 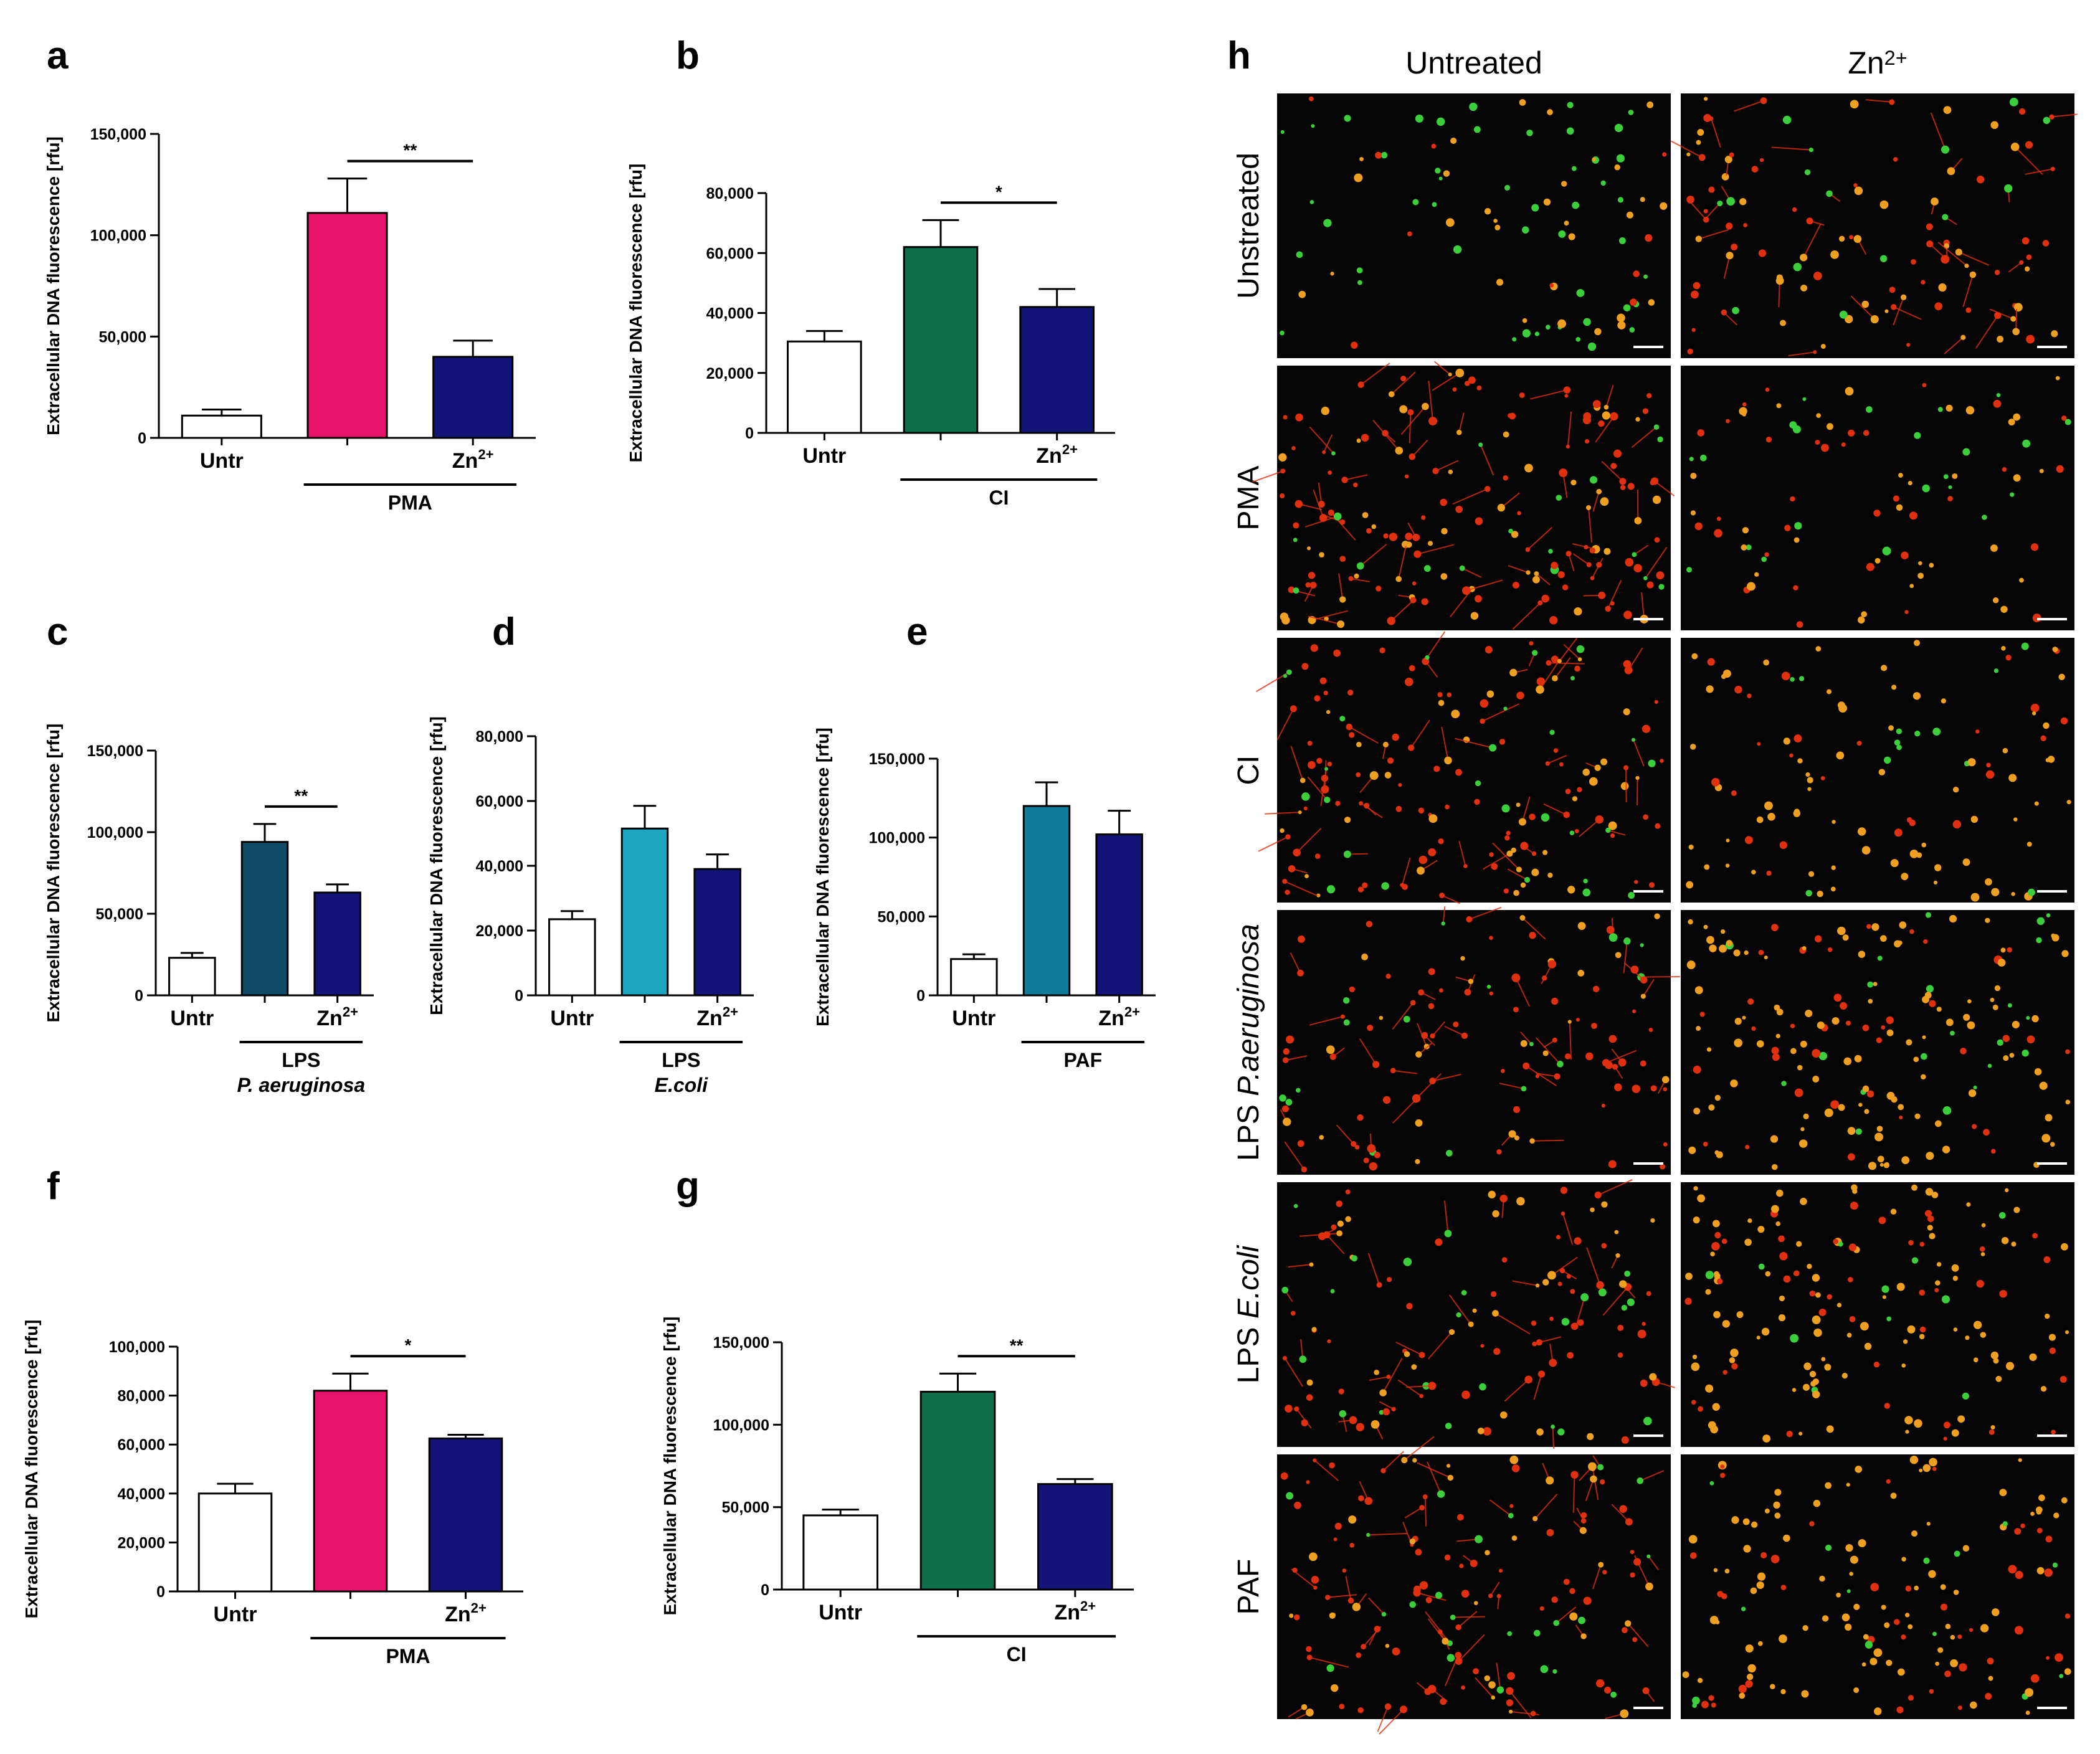 What do you see at coordinates (745, 1508) in the screenshot?
I see `y-tick-label: 50,000` at bounding box center [745, 1508].